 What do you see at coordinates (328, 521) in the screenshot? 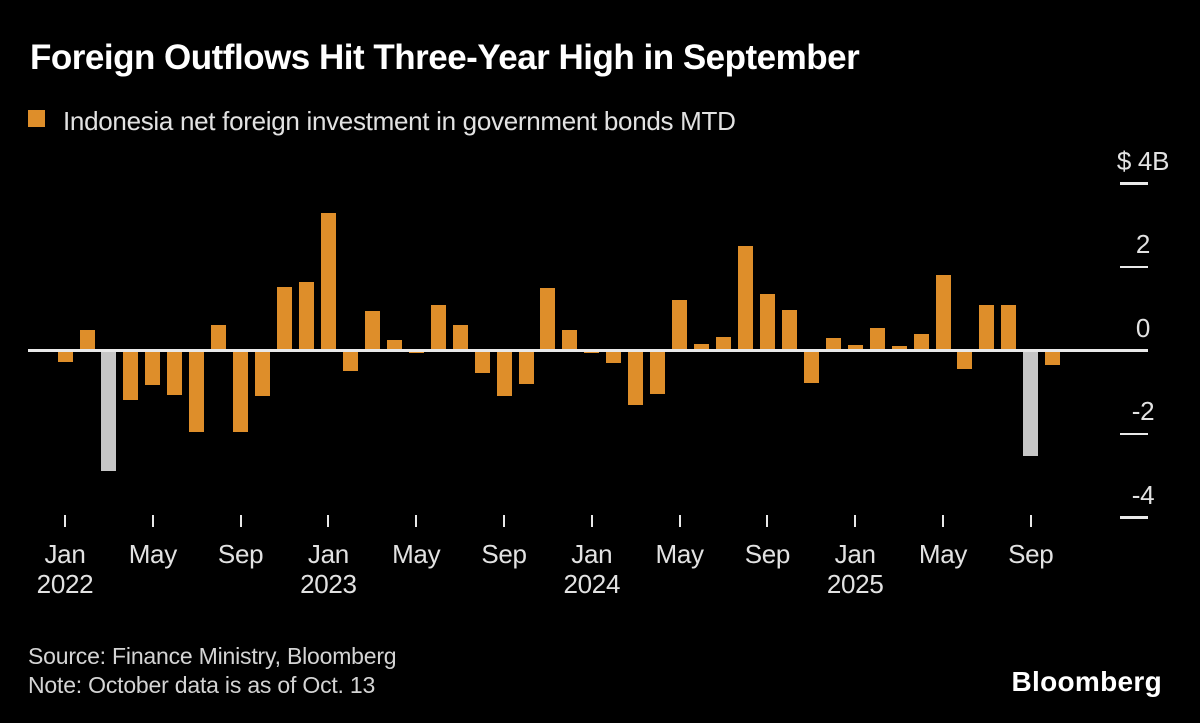
I see `x-axis-tick-jan-2023` at bounding box center [328, 521].